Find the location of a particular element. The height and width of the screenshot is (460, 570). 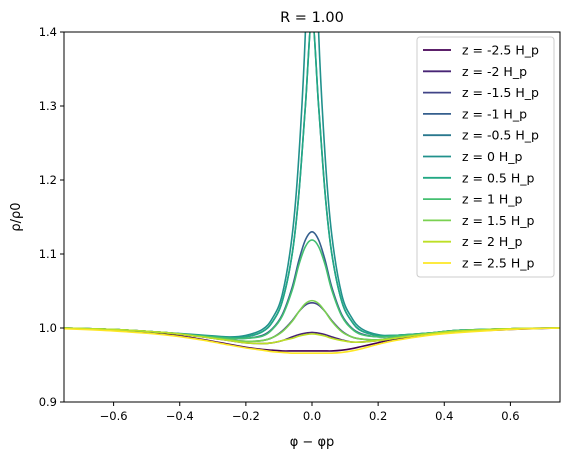

x-tick-label: 0.2 is located at coordinates (378, 416).